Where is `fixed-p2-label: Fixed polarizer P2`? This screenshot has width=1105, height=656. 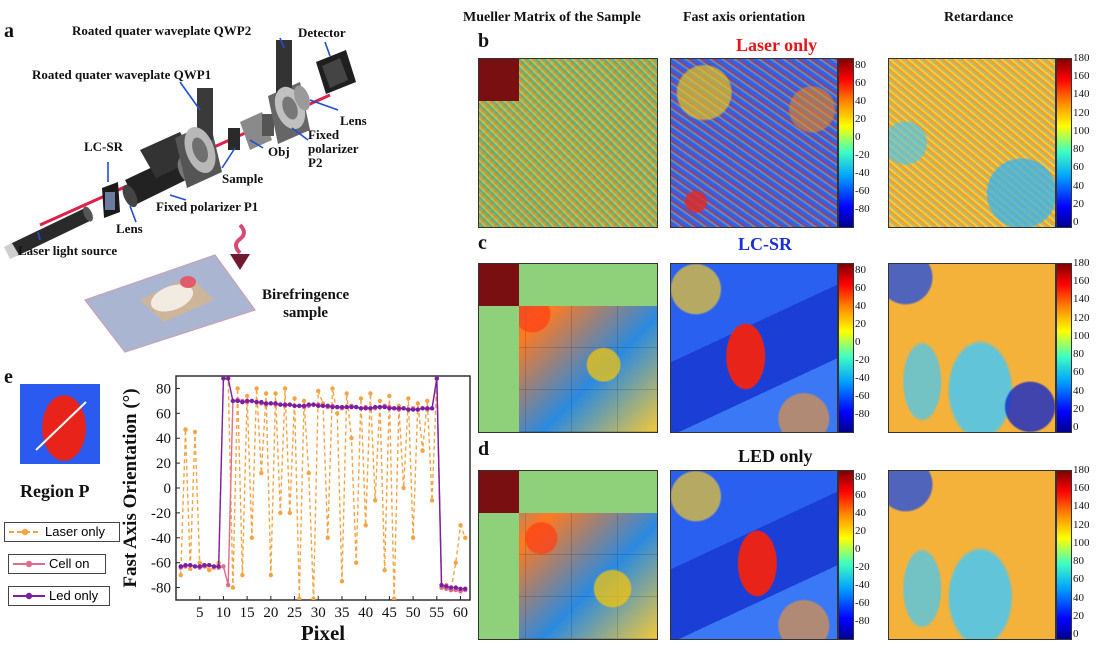
fixed-p2-label: Fixed polarizer P2 is located at coordinates (333, 149).